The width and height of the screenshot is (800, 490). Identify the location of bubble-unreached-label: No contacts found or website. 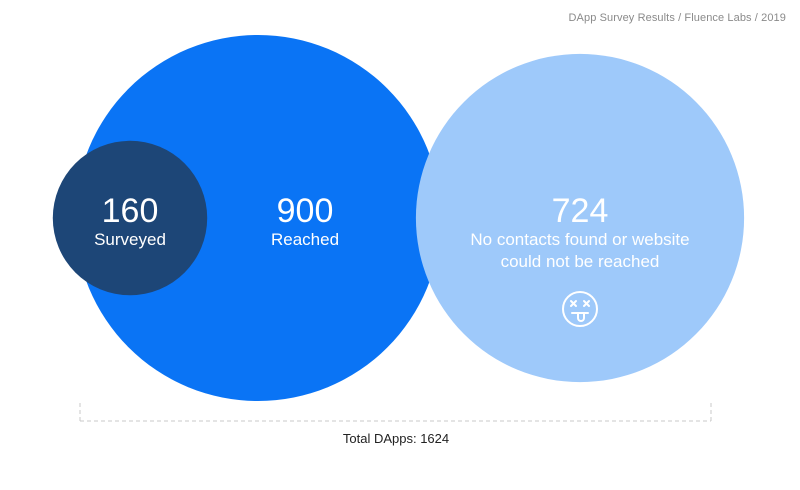
(579, 239).